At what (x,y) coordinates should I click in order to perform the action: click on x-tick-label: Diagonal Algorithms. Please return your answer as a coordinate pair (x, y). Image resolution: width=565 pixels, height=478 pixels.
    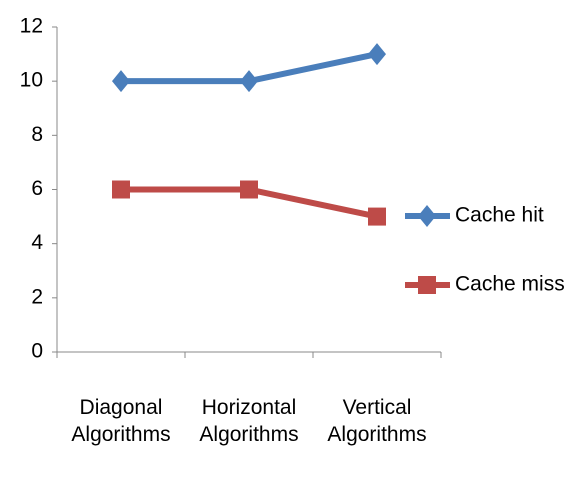
    Looking at the image, I should click on (121, 421).